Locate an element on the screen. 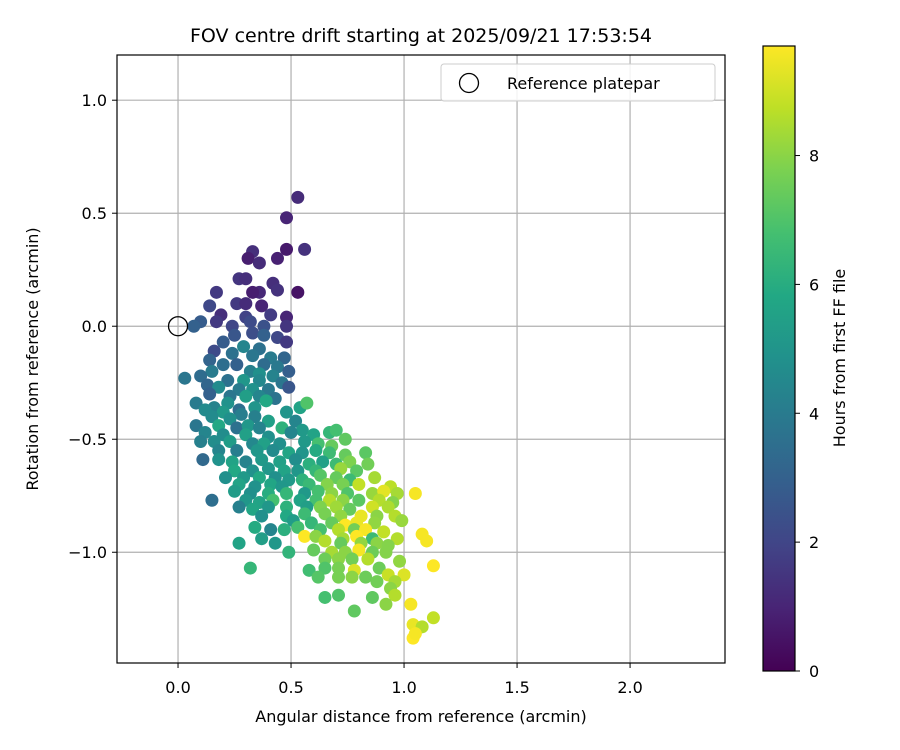 This screenshot has height=750, width=900. y-axis-ticks: −1.0 −0.5 0.0 0.5 1.0 is located at coordinates (92, 326).